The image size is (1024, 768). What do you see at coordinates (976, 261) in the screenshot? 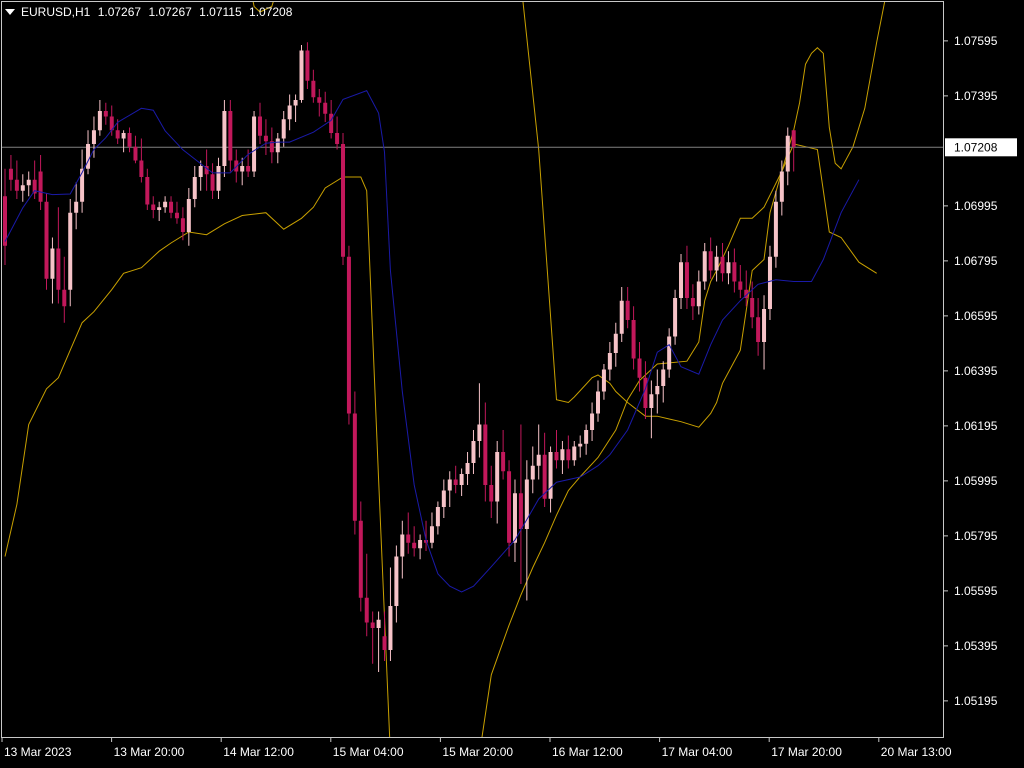
I see `y-tick-label: 1.06795` at bounding box center [976, 261].